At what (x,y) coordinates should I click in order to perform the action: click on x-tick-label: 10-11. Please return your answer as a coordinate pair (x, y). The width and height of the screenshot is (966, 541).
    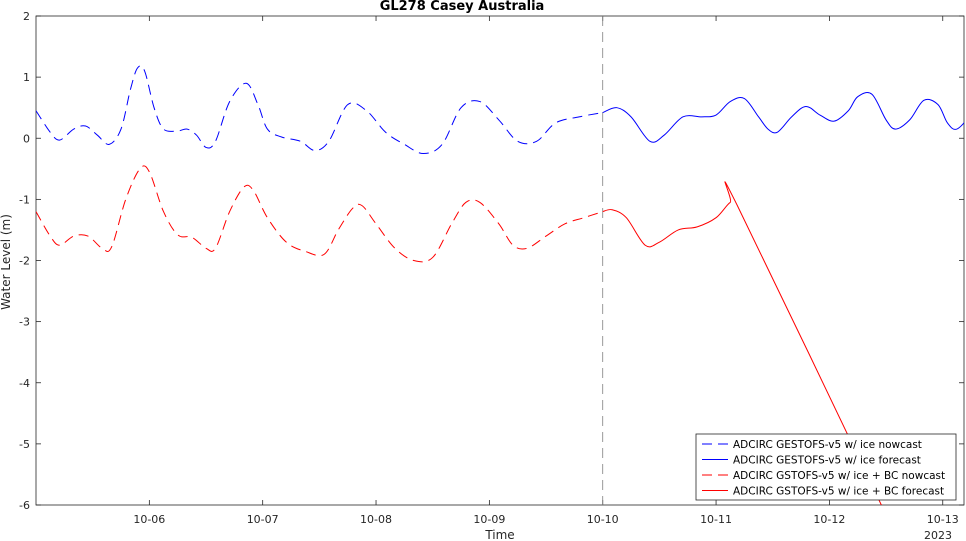
    Looking at the image, I should click on (716, 519).